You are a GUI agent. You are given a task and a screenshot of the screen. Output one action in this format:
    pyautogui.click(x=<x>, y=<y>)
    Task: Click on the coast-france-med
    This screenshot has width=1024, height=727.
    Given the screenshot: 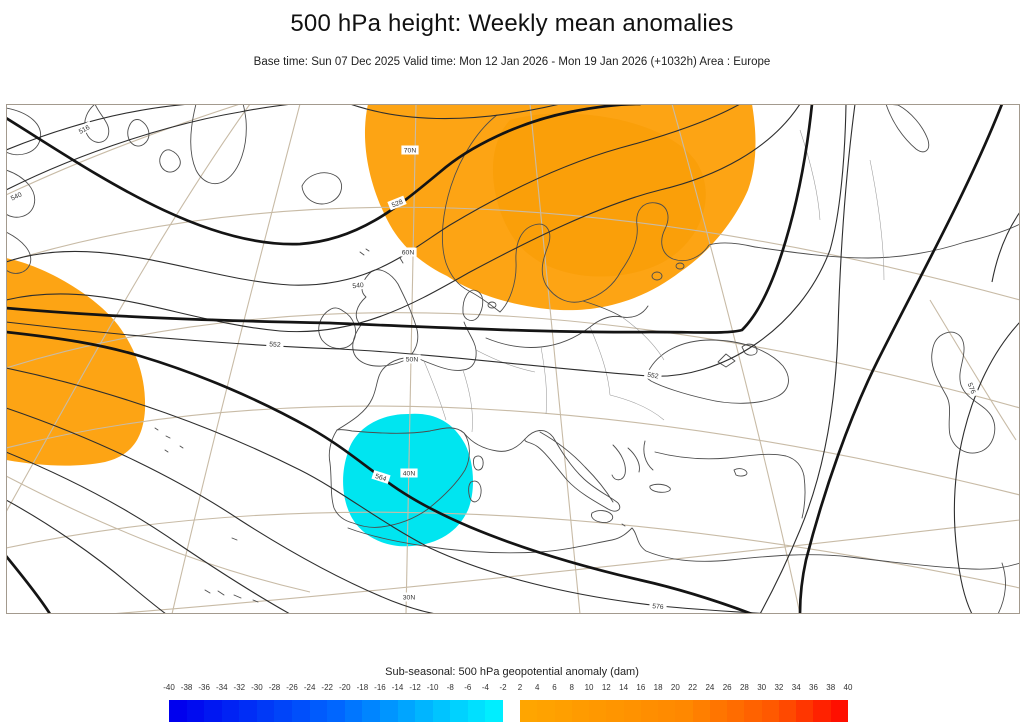 What is the action you would take?
    pyautogui.click(x=494, y=442)
    